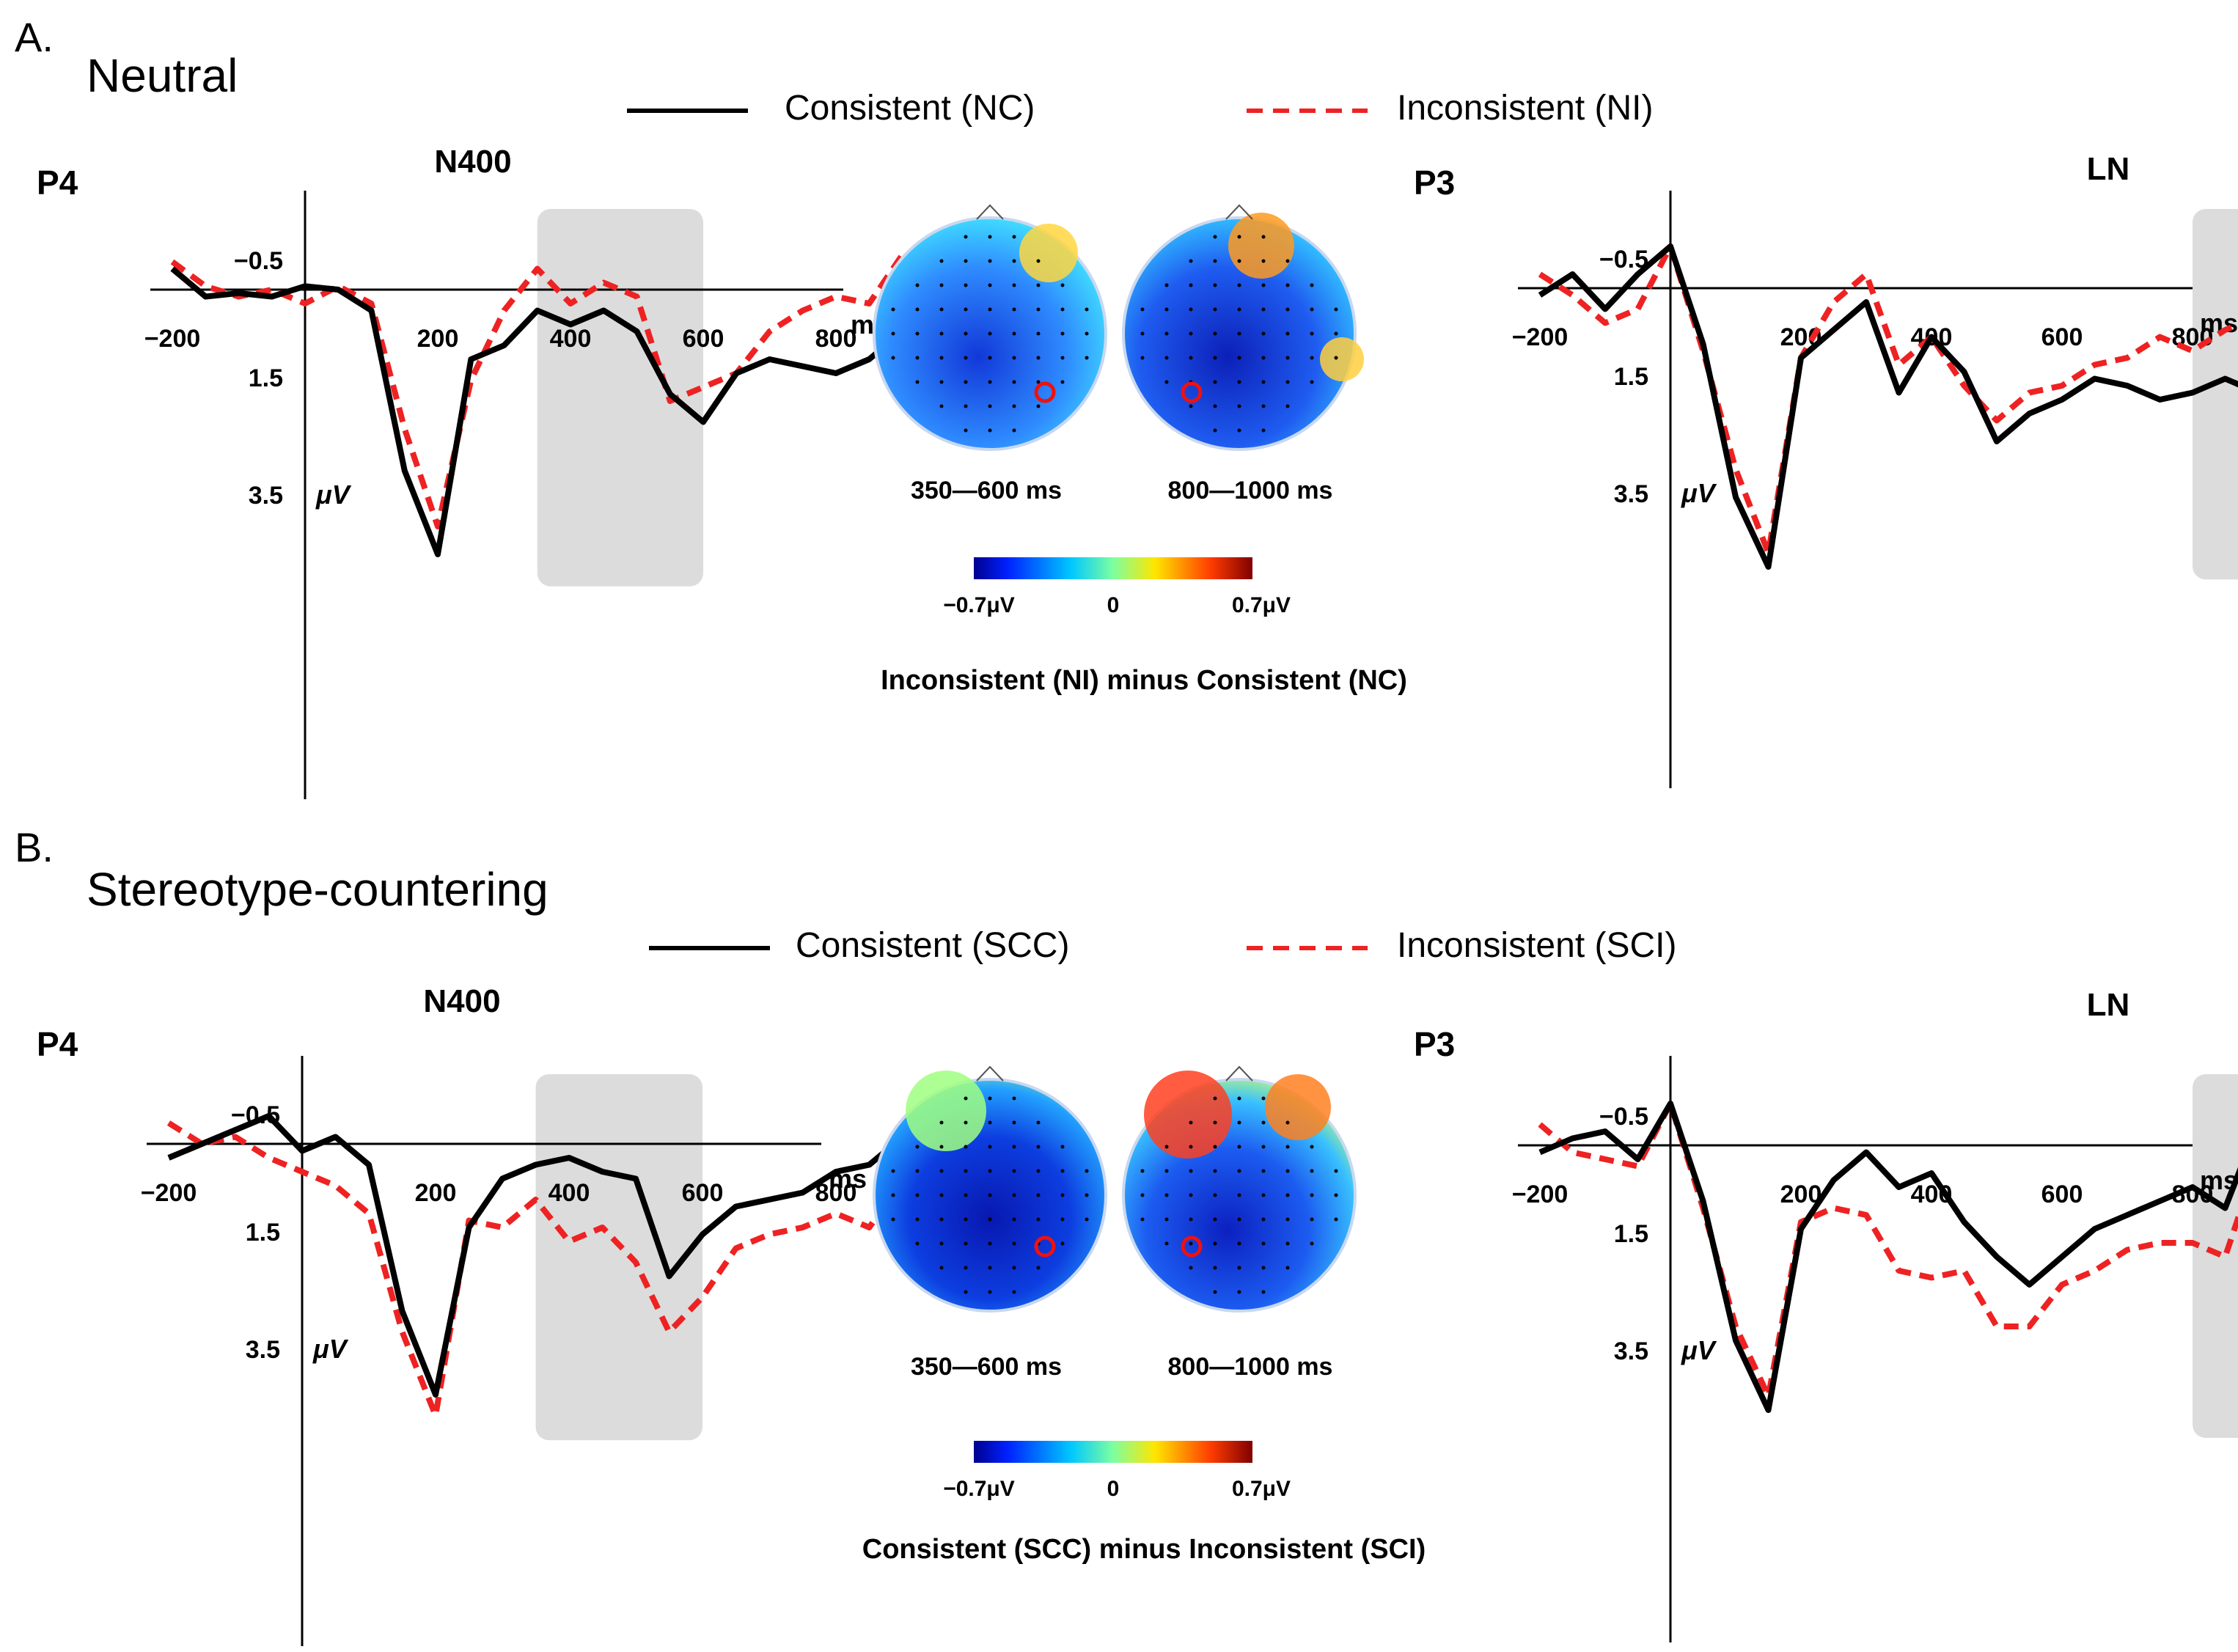 This screenshot has height=1652, width=2238. What do you see at coordinates (1888, 1250) in the screenshot?
I see `waveform-inconsistent` at bounding box center [1888, 1250].